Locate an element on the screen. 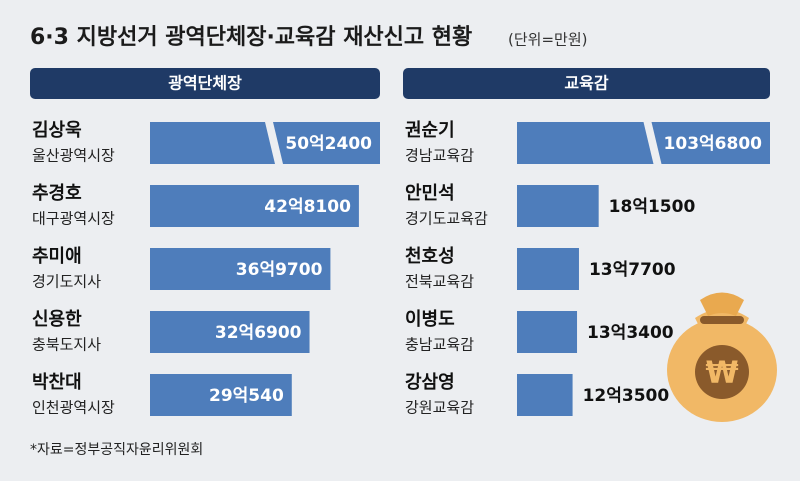  panel-title: 교육감 is located at coordinates (586, 83).